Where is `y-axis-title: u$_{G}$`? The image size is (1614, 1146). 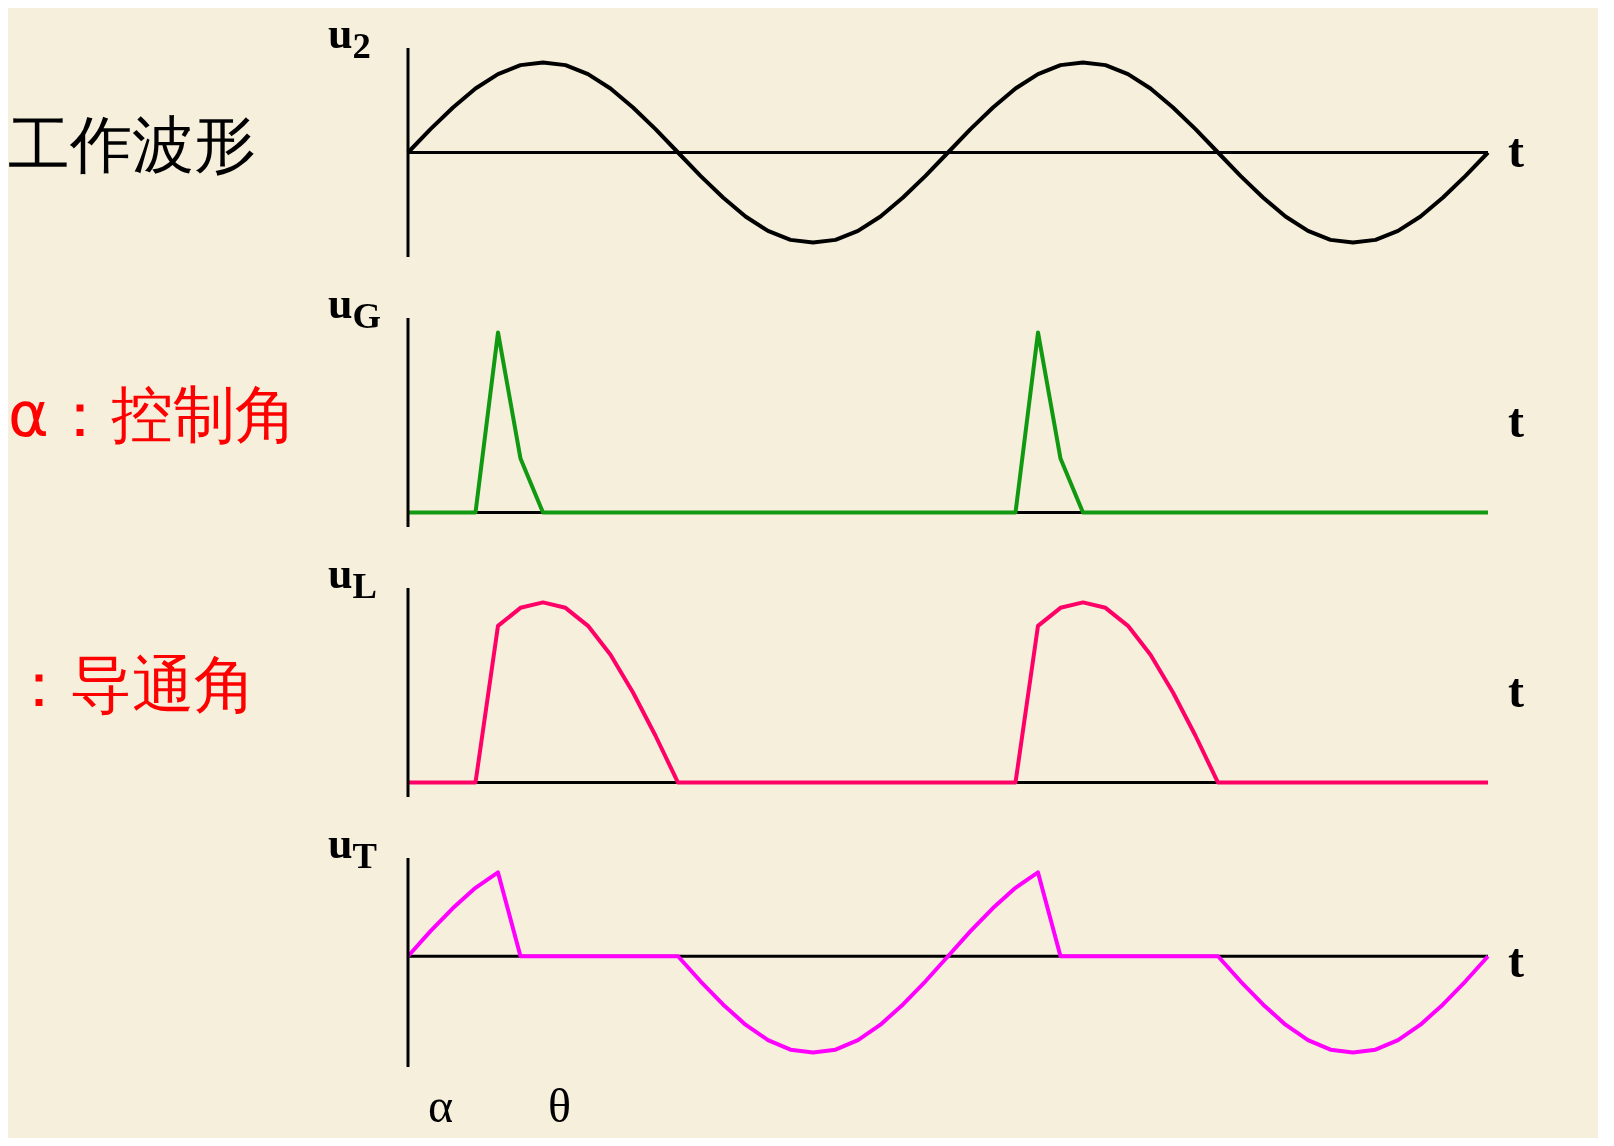
y-axis-title: u$_{G}$ is located at coordinates (354, 307).